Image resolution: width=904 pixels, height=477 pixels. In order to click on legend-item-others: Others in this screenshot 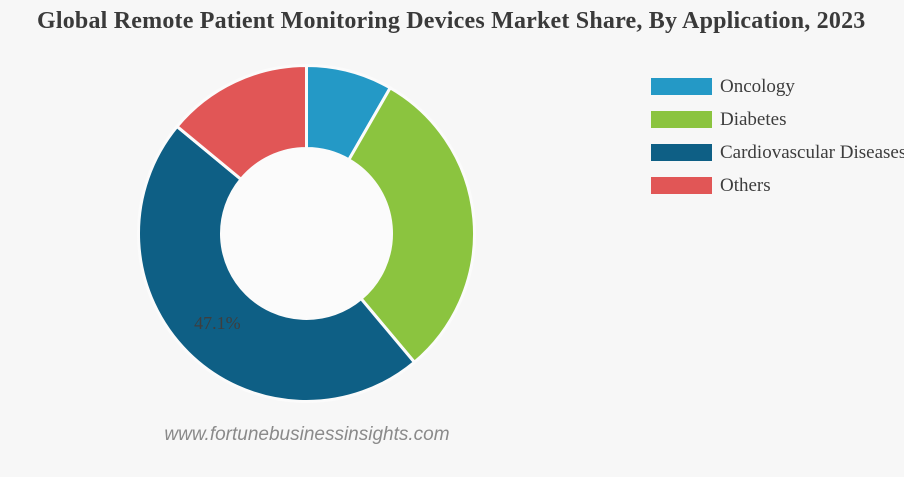, I will do `click(777, 185)`.